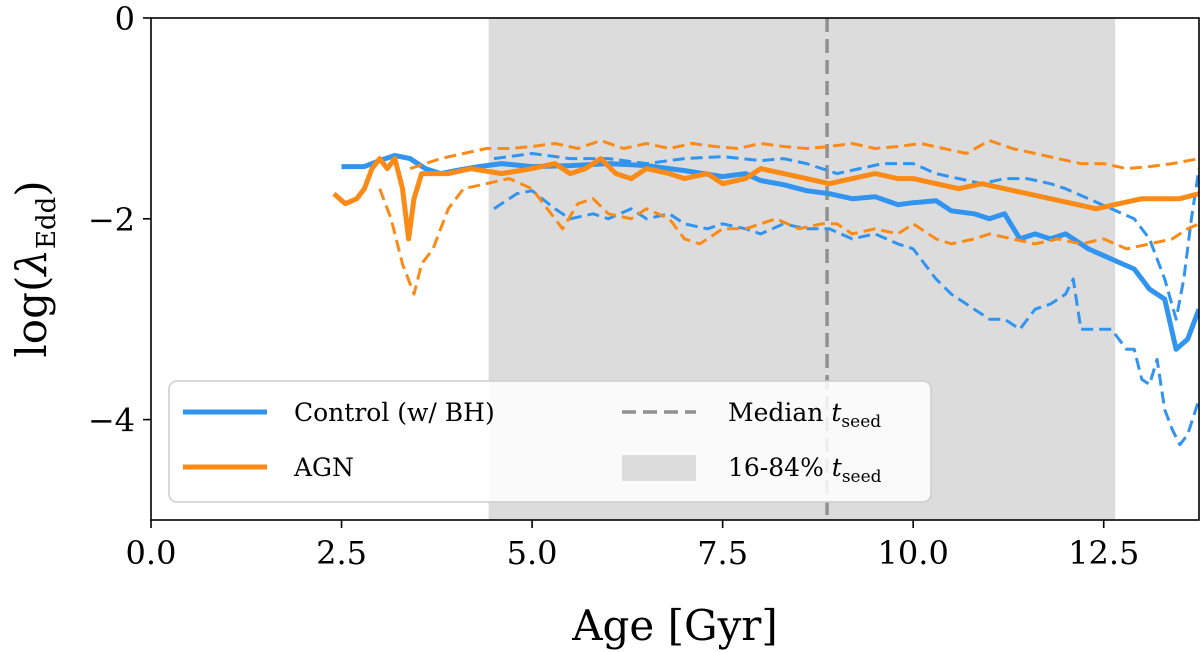  Describe the element at coordinates (632, 546) in the screenshot. I see `x-axis-ticks: 0.0 2.5 5.0 7.5 10.0 12.5` at that location.